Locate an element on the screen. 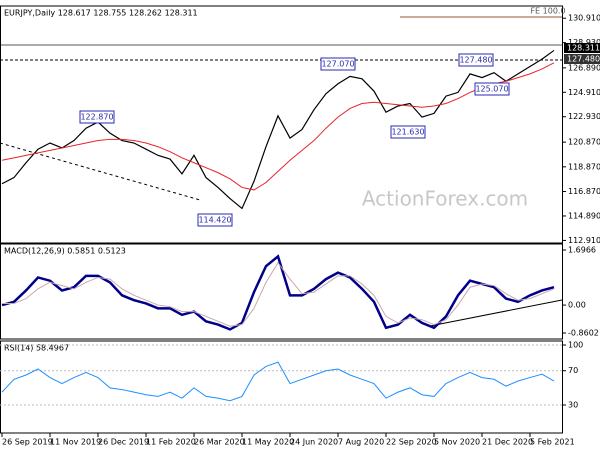 This screenshot has width=600, height=450. annotation: 121.630 is located at coordinates (407, 132).